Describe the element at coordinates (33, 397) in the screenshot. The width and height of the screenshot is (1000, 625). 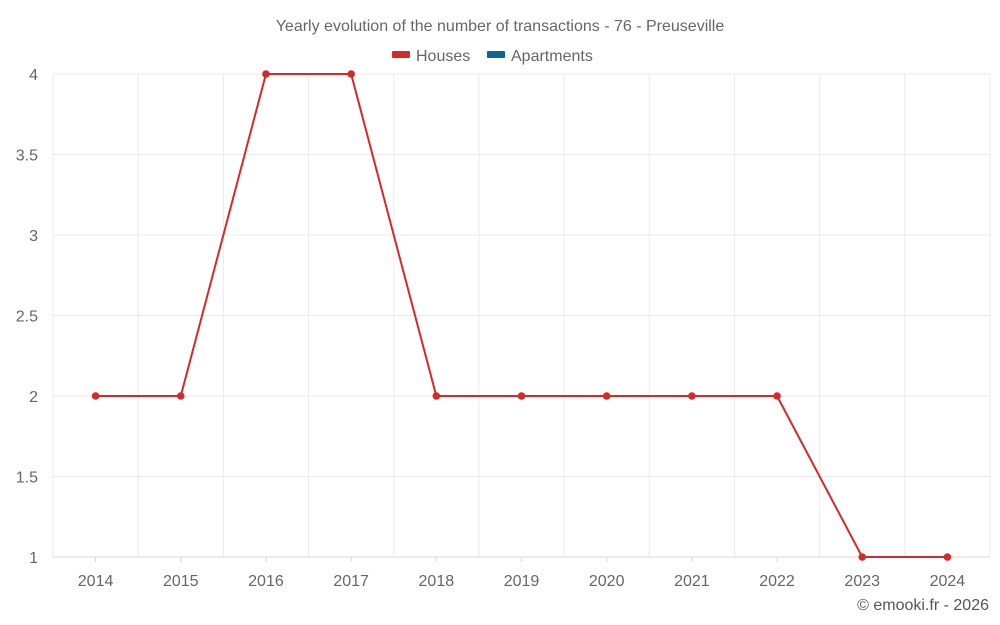
I see `y-tick-label: 2` at that location.